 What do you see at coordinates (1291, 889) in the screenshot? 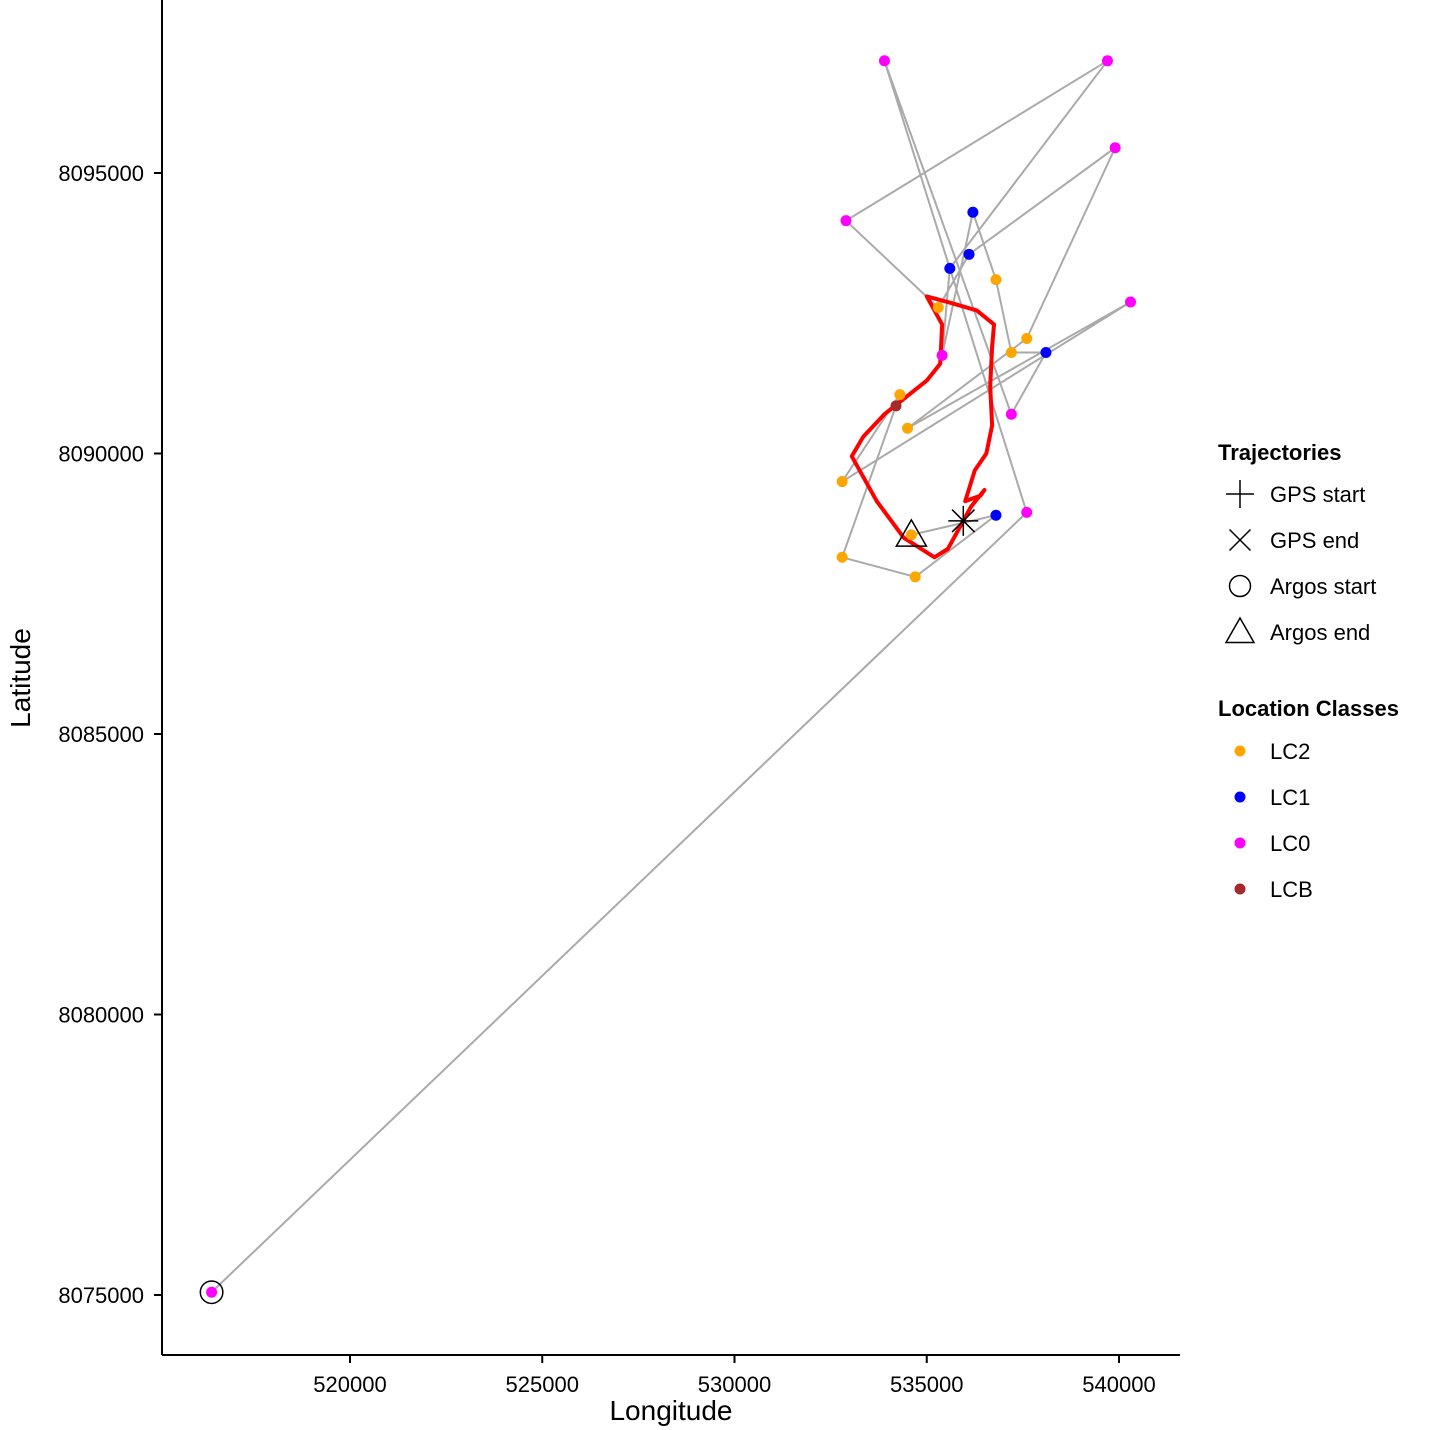
I see `legend-label: LCB` at bounding box center [1291, 889].